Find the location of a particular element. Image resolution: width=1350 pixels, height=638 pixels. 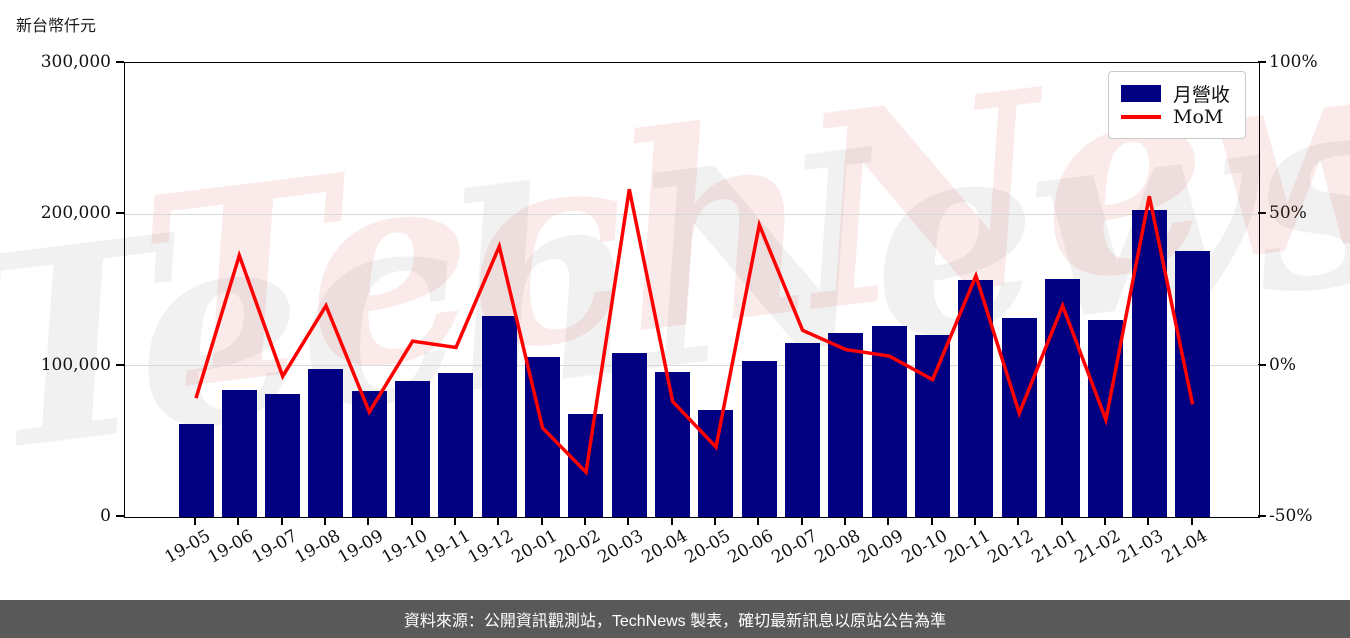

x-tick-label-19-07: 19-07 is located at coordinates (274, 547).